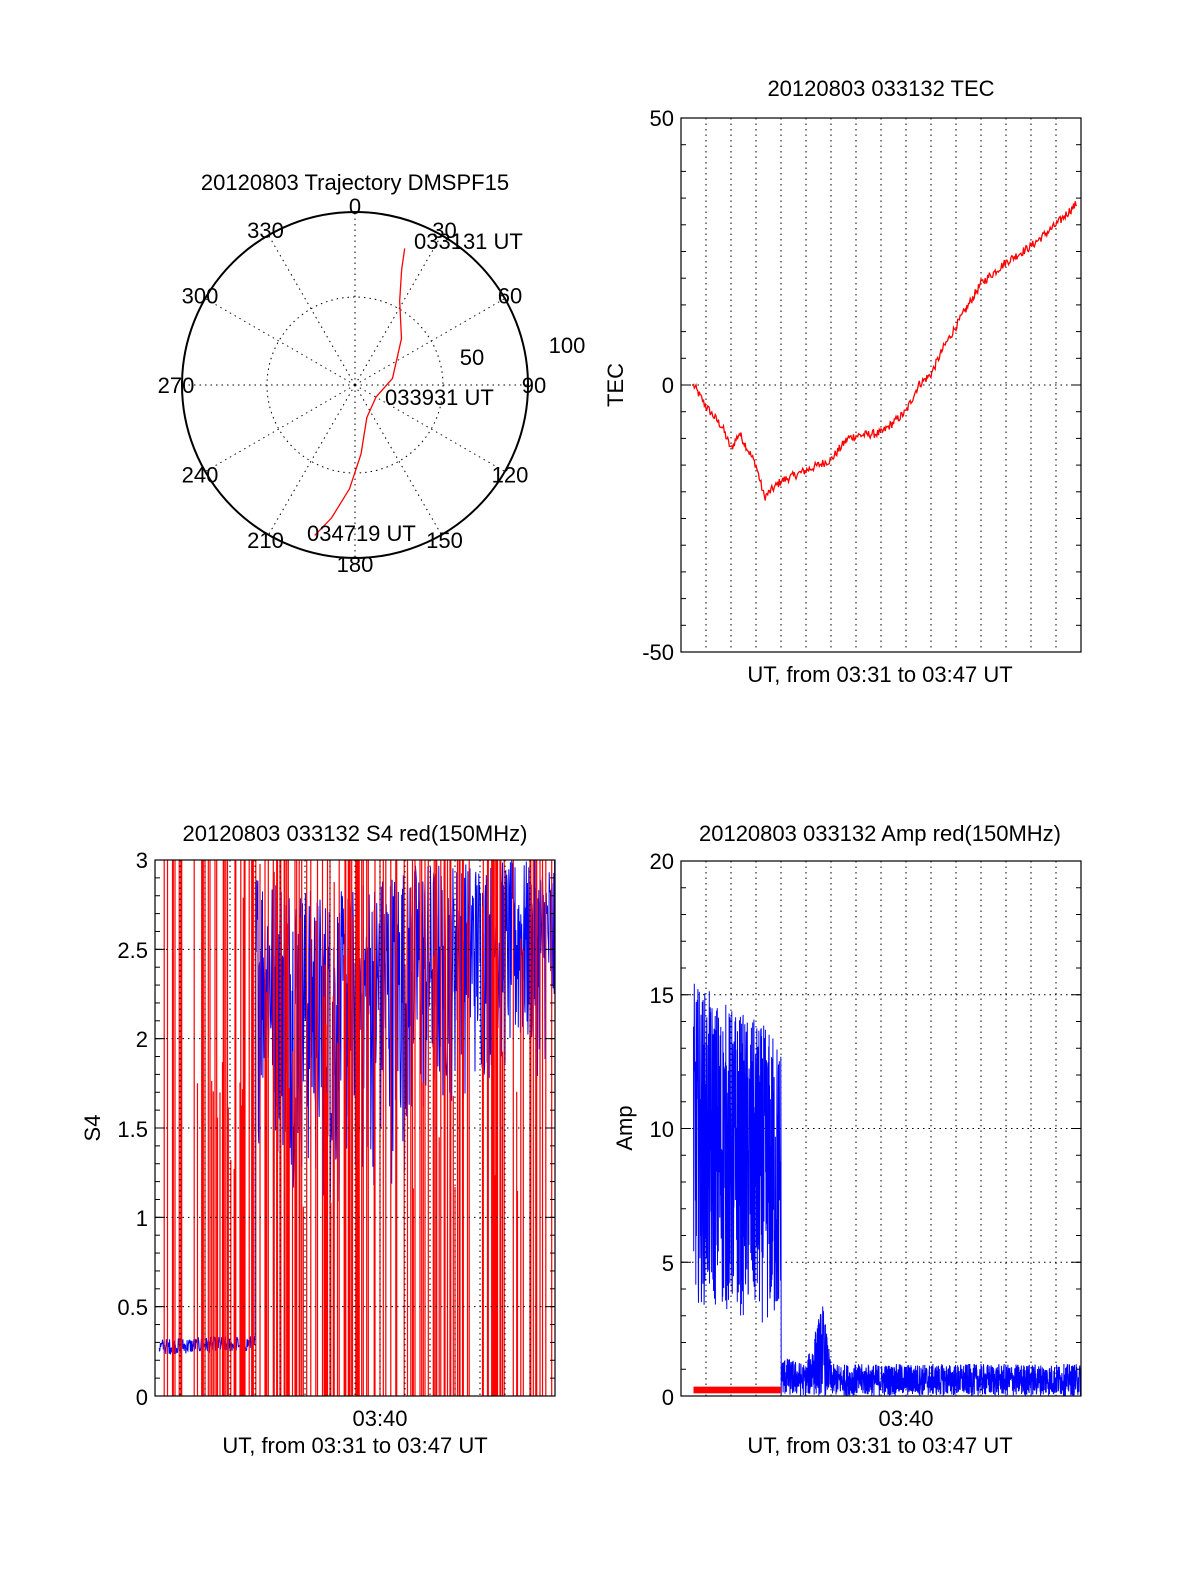 The height and width of the screenshot is (1575, 1200). Describe the element at coordinates (510, 296) in the screenshot. I see `polar-angle-label-60: 60` at that location.